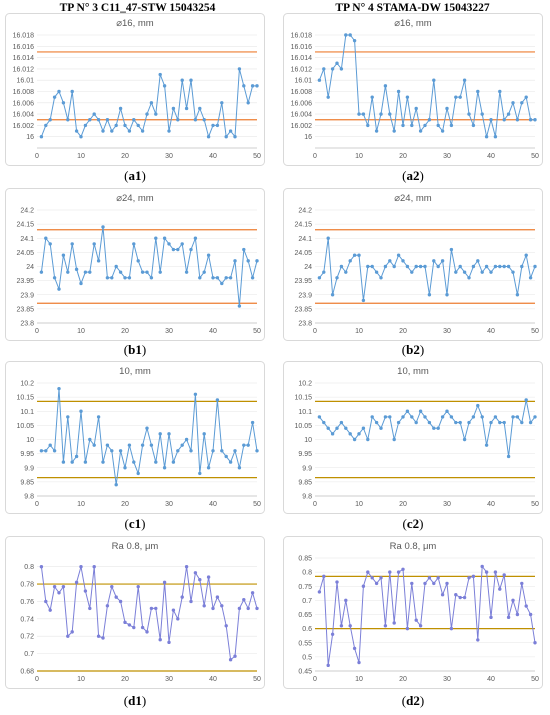 The height and width of the screenshot is (715, 550). I want to click on x-tick-label: 30, so click(169, 679).